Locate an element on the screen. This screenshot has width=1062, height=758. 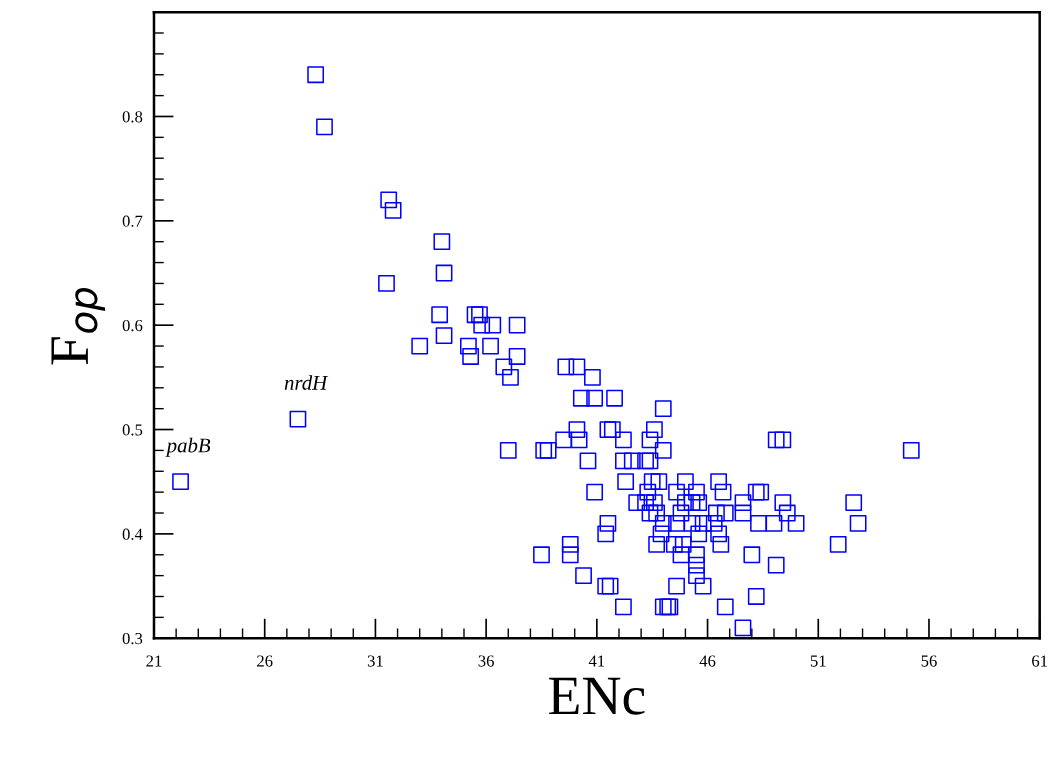
y-tick-label: 0.5 is located at coordinates (132, 430).